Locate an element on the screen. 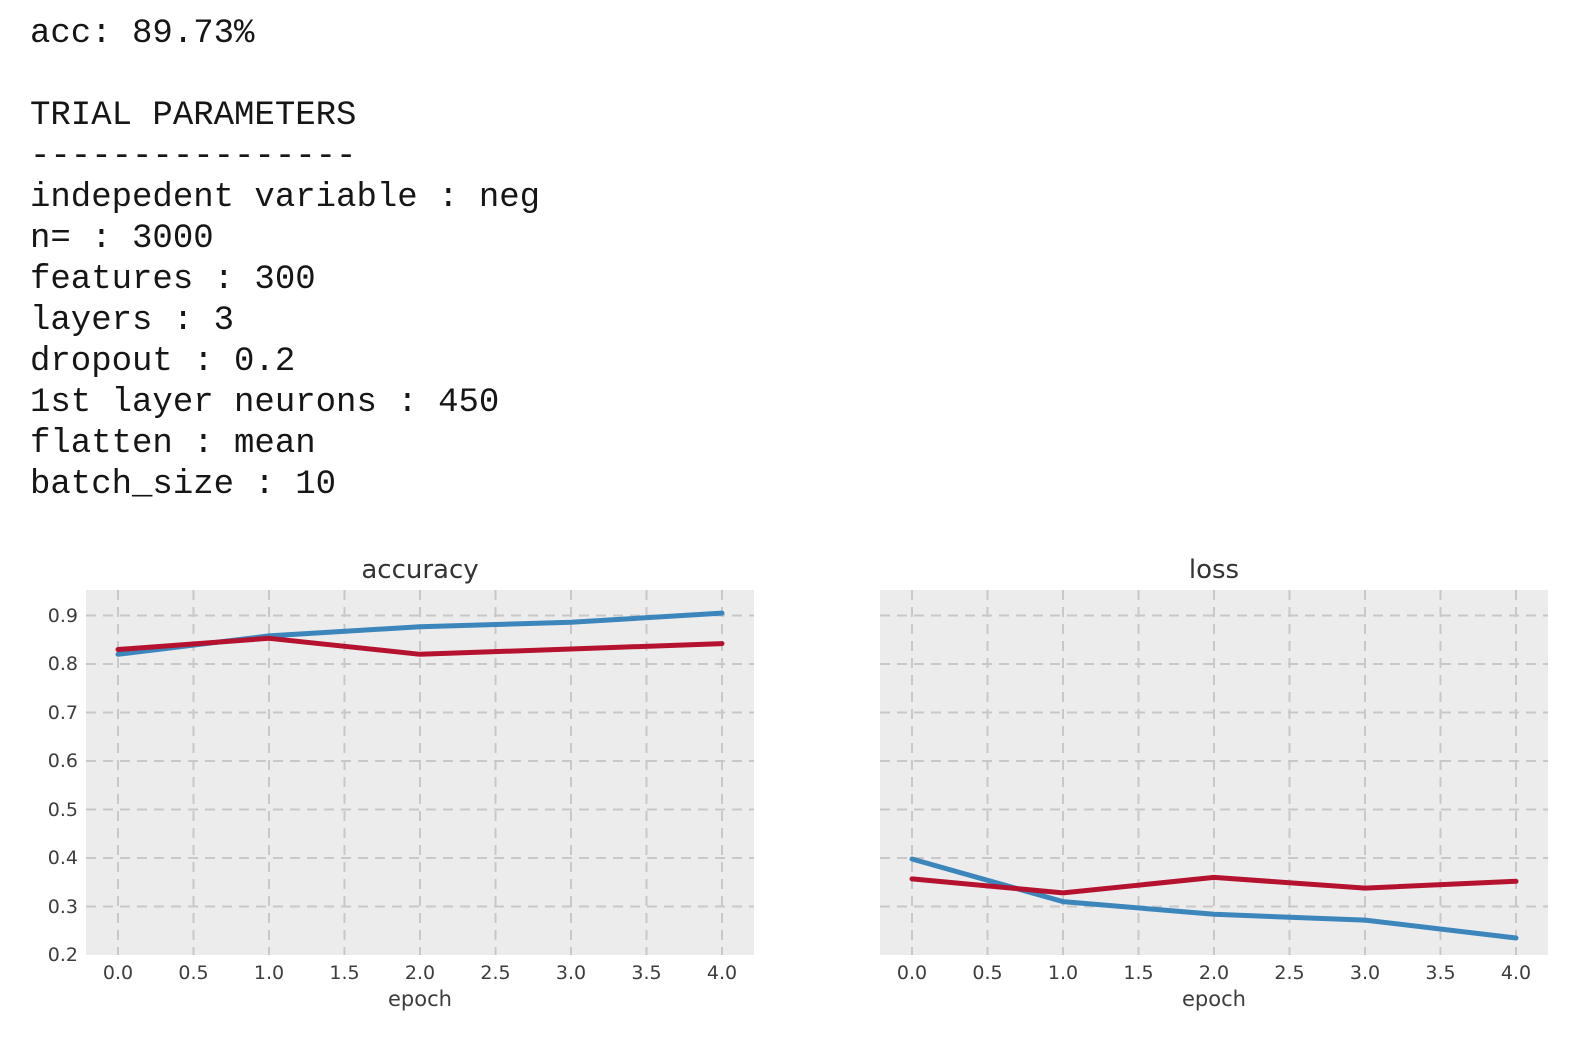 The height and width of the screenshot is (1044, 1594). accuracy-plot-area is located at coordinates (420, 772).